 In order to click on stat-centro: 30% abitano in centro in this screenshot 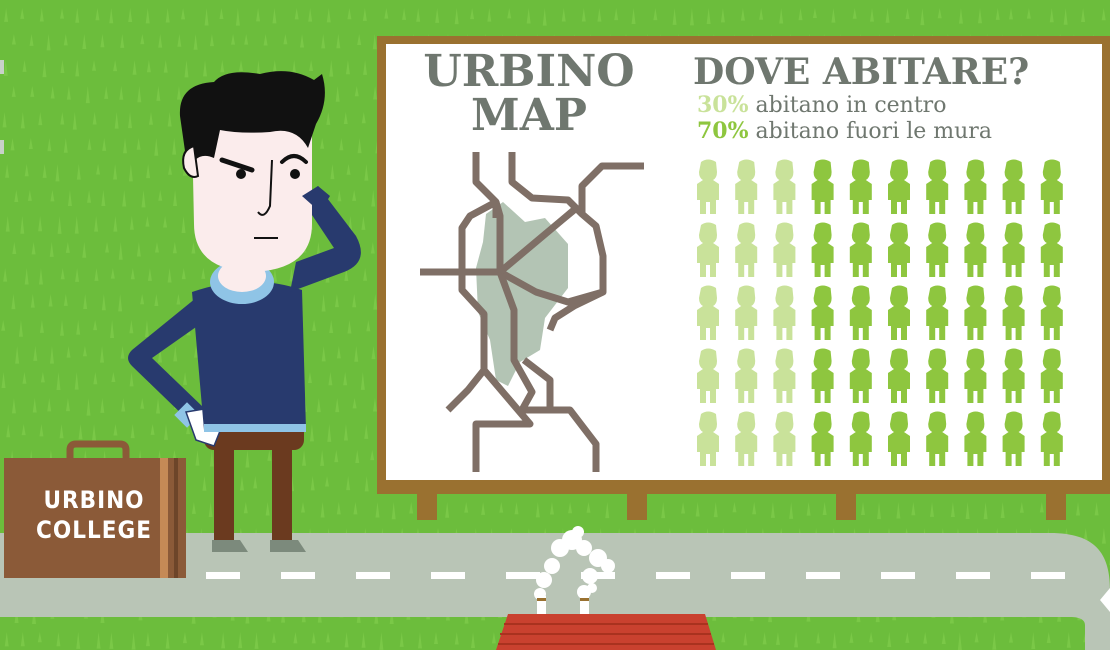, I will do `click(821, 105)`.